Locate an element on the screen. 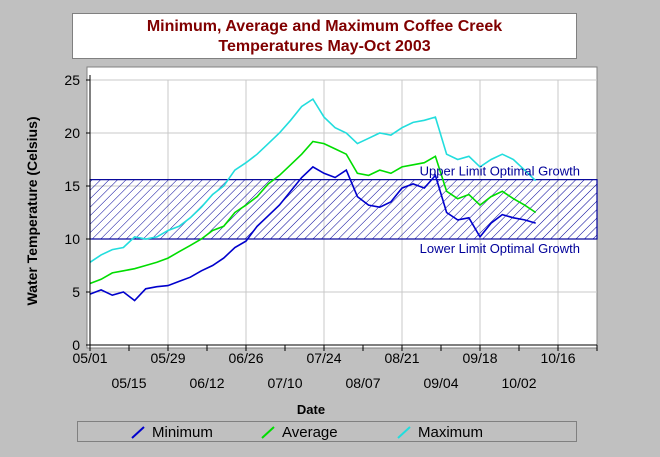 The height and width of the screenshot is (457, 660). x-tick-label: 05/29 is located at coordinates (167, 358).